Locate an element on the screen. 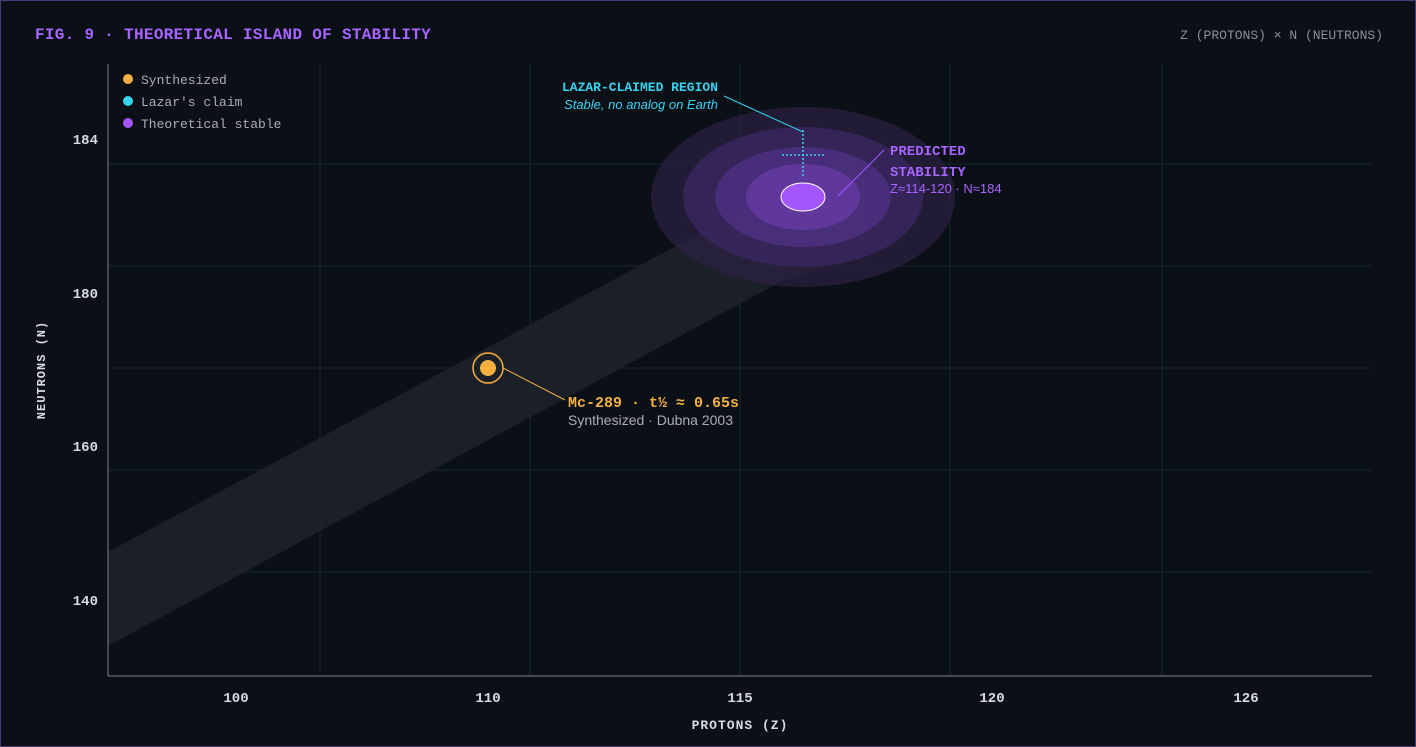  island-annotation-title-line1: PREDICTED is located at coordinates (928, 152).